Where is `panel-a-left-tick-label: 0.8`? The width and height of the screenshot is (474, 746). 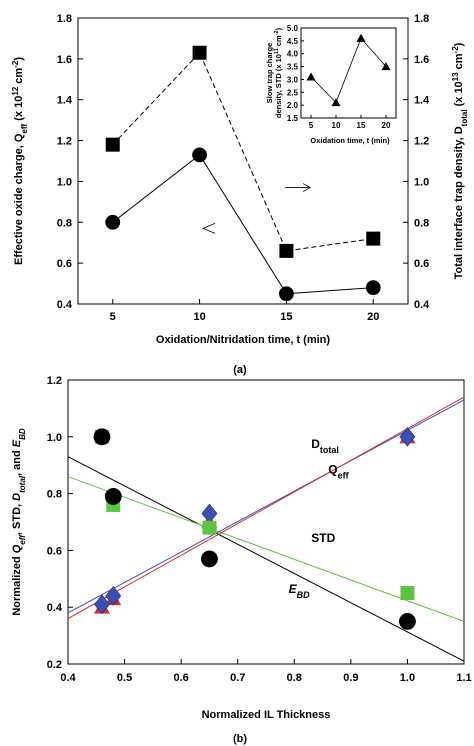
panel-a-left-tick-label: 0.8 is located at coordinates (64, 223).